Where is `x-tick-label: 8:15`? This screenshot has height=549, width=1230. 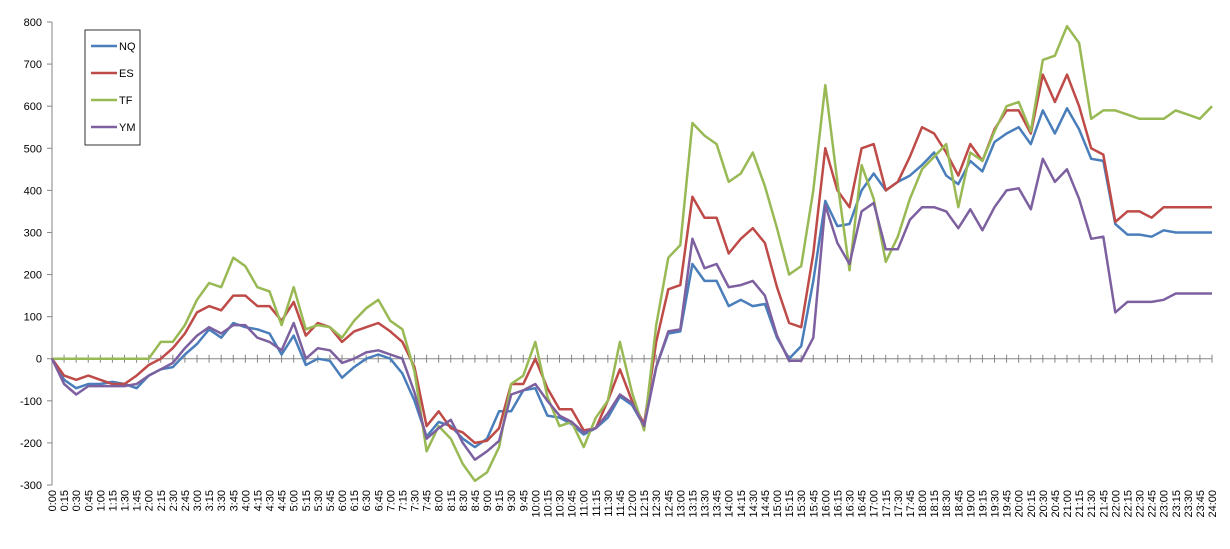 x-tick-label: 8:15 is located at coordinates (452, 500).